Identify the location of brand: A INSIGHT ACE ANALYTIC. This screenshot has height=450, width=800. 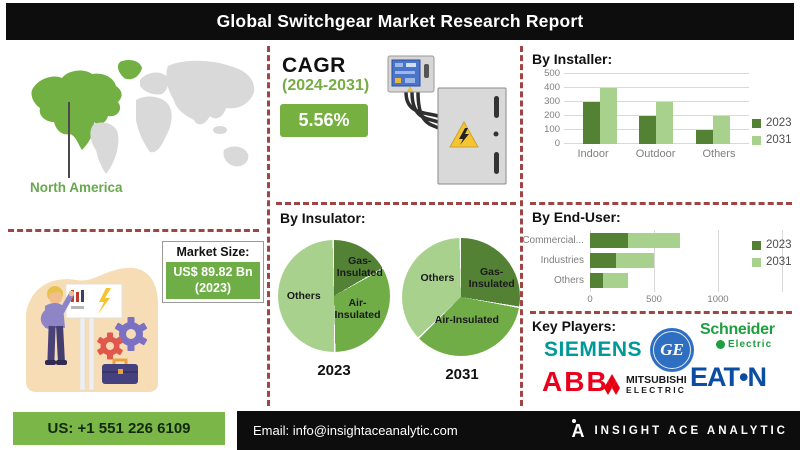
(679, 430).